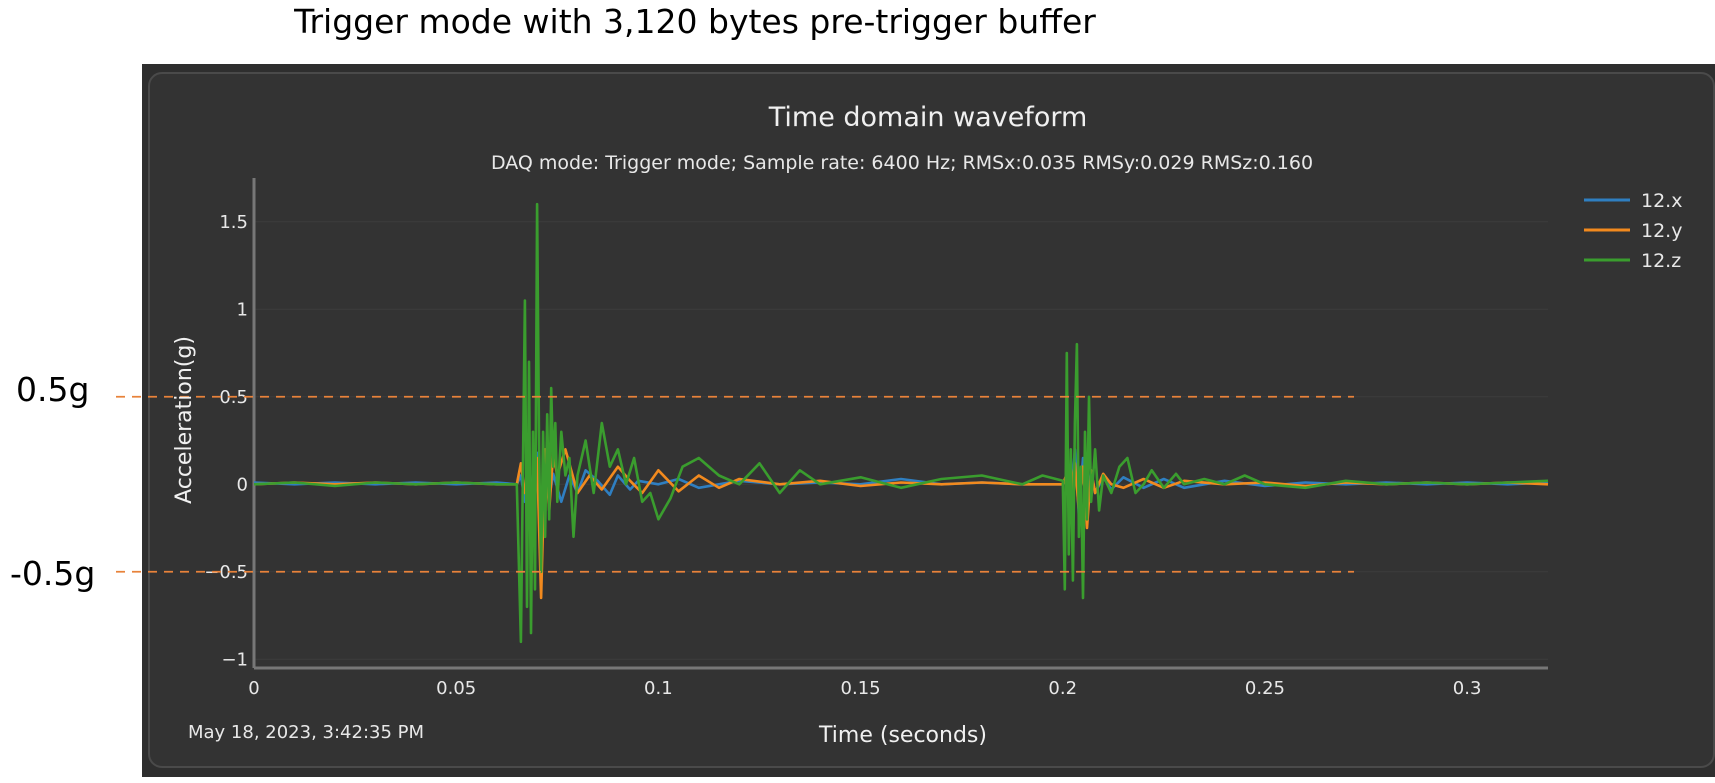 The width and height of the screenshot is (1715, 783). I want to click on y-tick-label: 1.5, so click(233, 222).